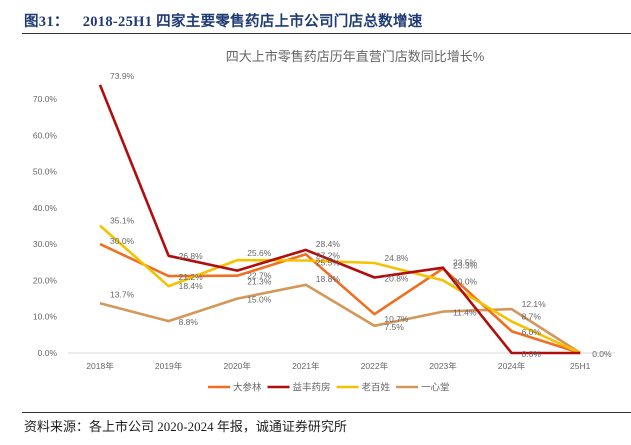 The width and height of the screenshot is (631, 445). Describe the element at coordinates (435, 388) in the screenshot. I see `legend-label: 一心堂` at that location.